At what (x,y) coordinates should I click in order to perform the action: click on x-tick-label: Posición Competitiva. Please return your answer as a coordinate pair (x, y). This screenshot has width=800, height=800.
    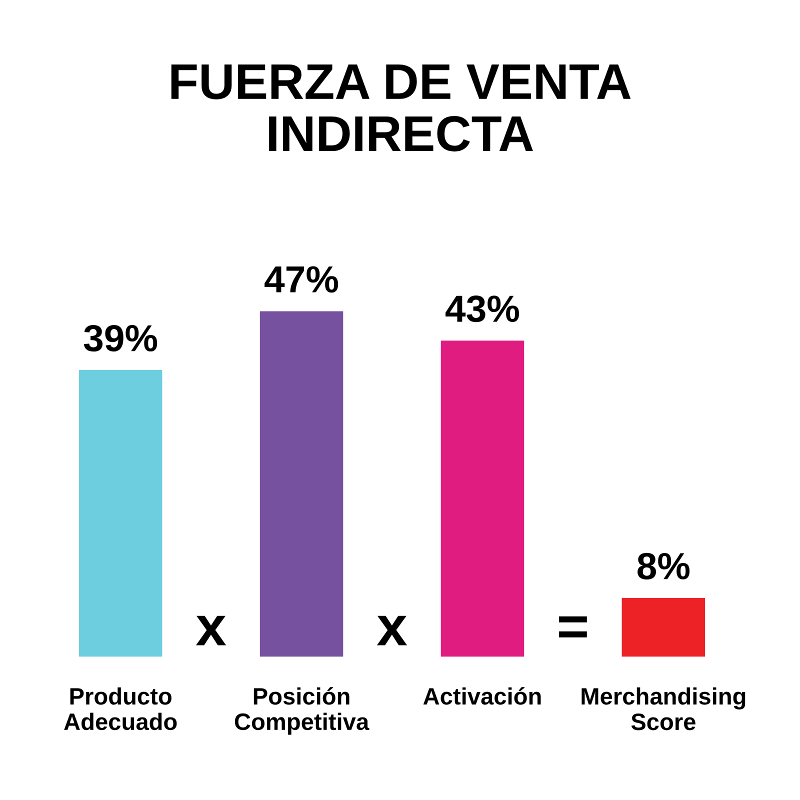
    Looking at the image, I should click on (302, 711).